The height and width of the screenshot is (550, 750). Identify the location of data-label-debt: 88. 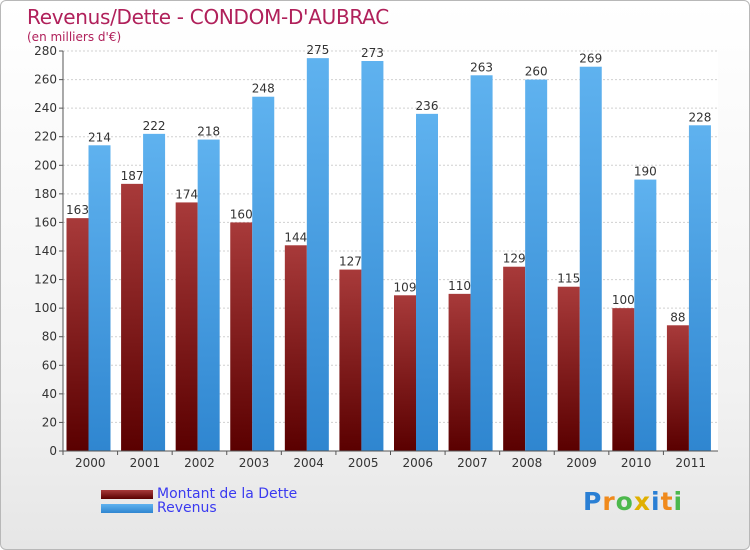
(677, 317).